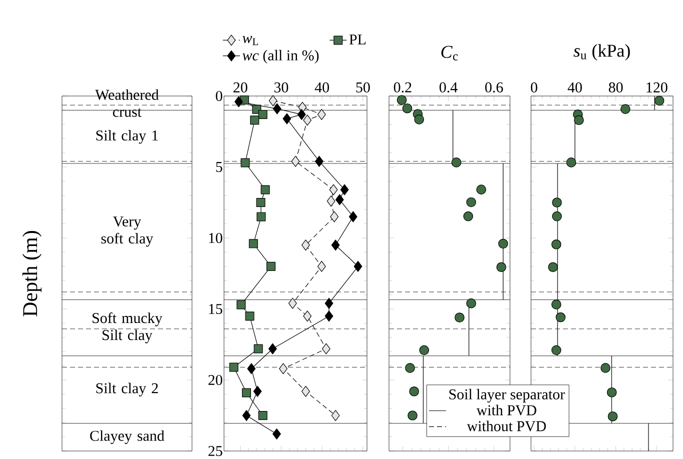 This screenshot has height=459, width=683. What do you see at coordinates (506, 410) in the screenshot?
I see `legend-label: with PVD` at bounding box center [506, 410].